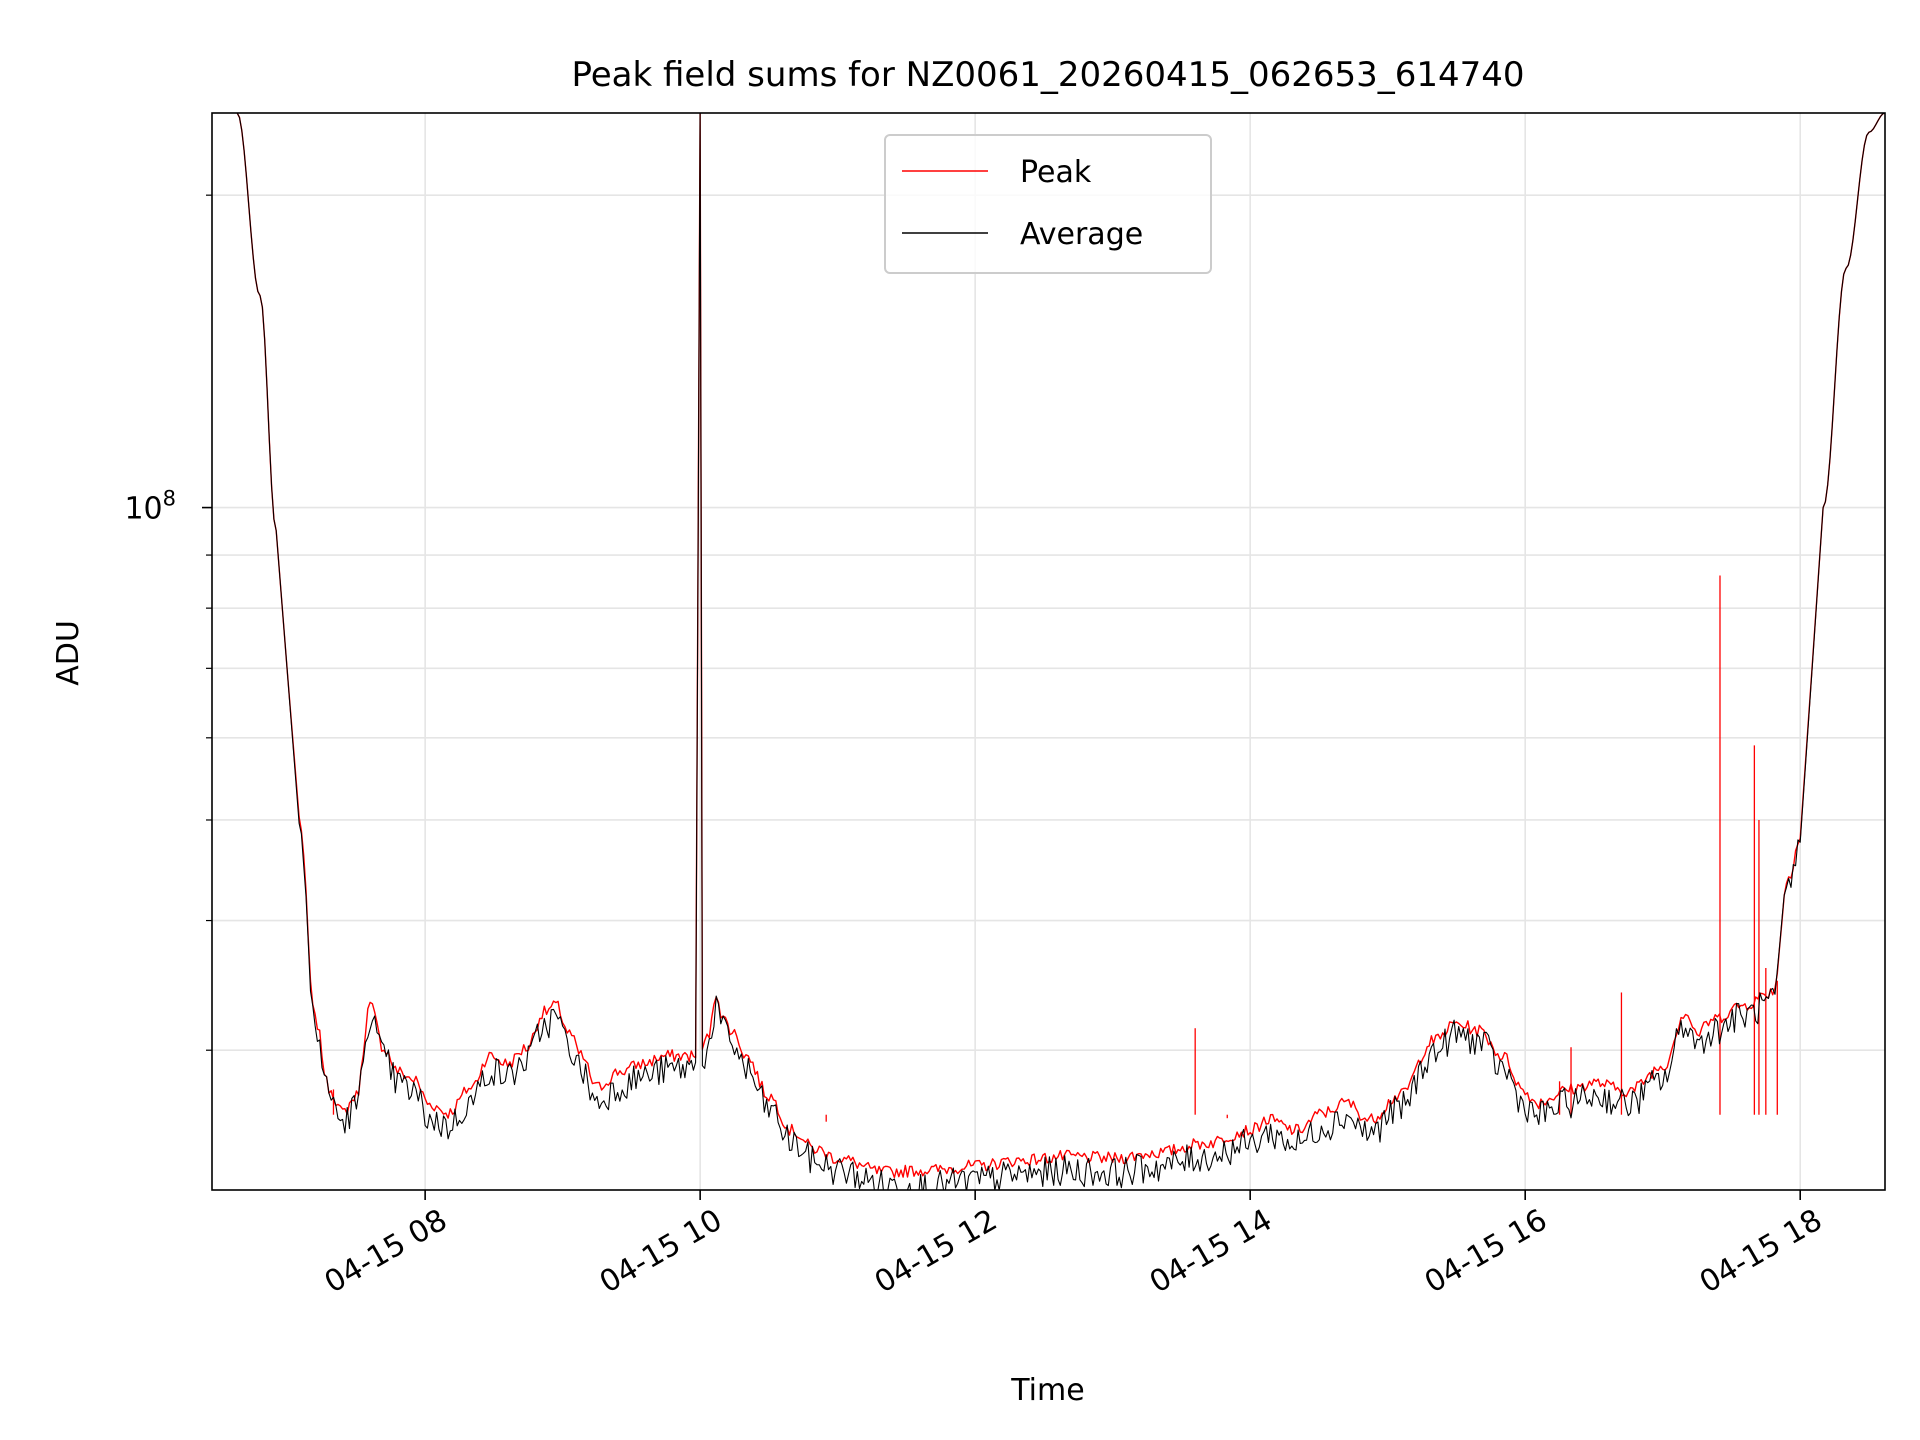  I want to click on x-axis-label: Time, so click(1047, 1390).